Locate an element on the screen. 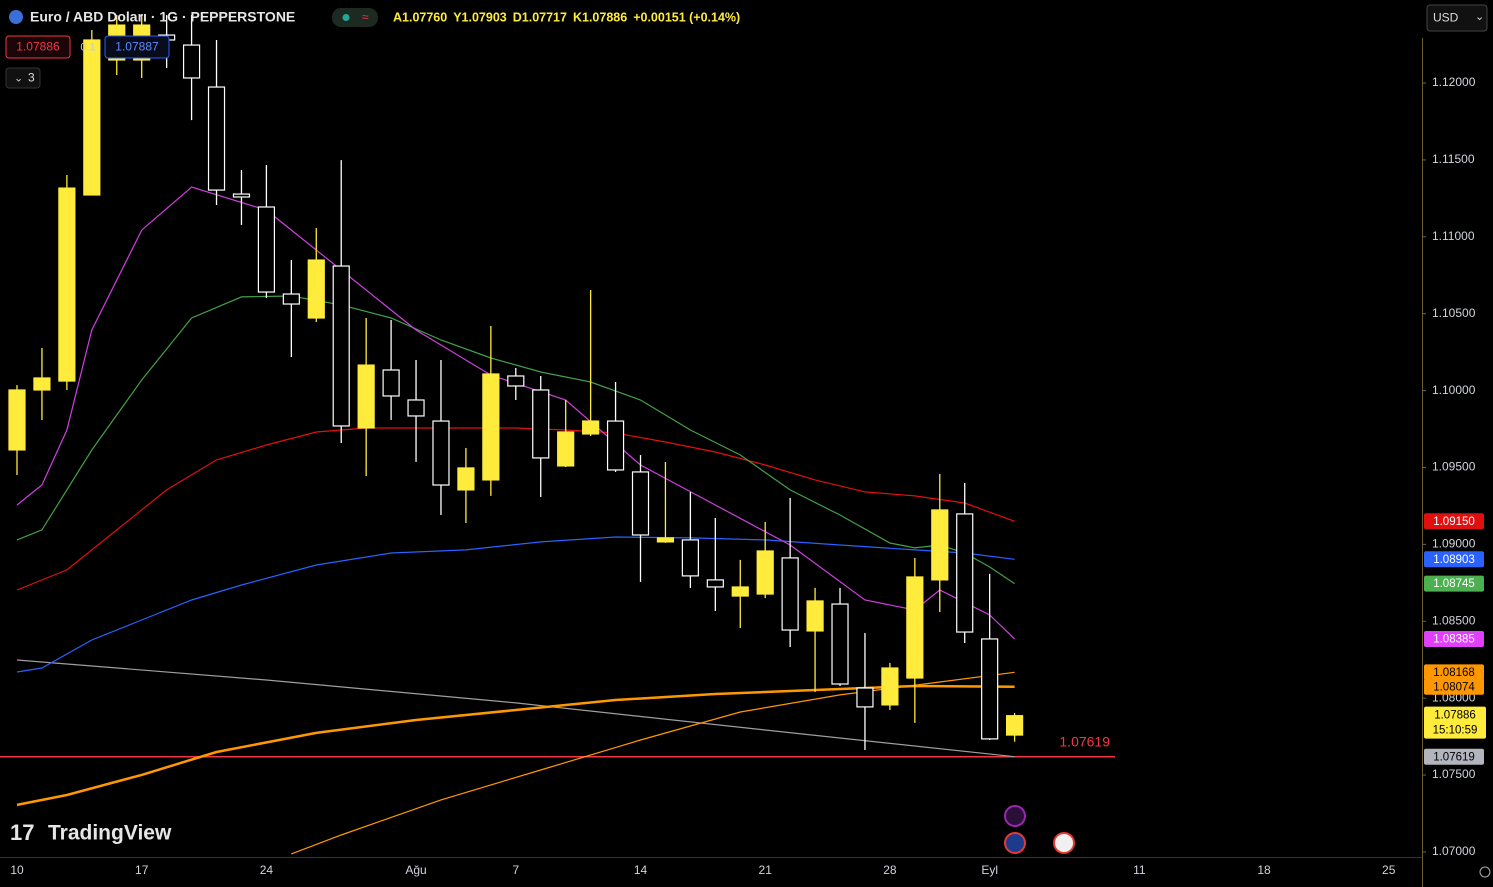  x-tick-label: 11 is located at coordinates (1139, 870).